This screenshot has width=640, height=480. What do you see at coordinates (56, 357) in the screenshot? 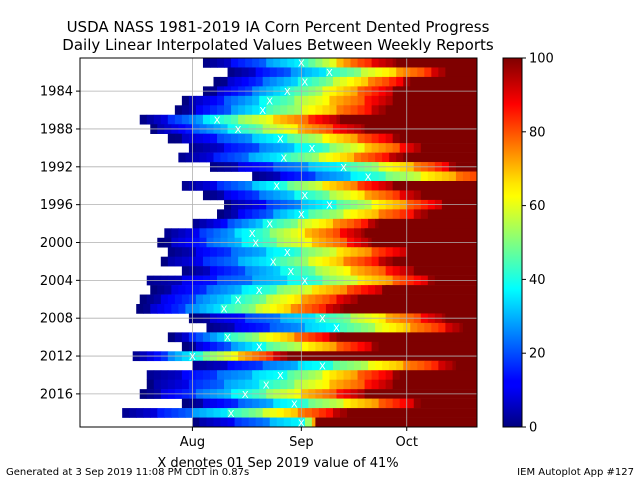
I see `y-tick-label: 2012` at bounding box center [56, 357].